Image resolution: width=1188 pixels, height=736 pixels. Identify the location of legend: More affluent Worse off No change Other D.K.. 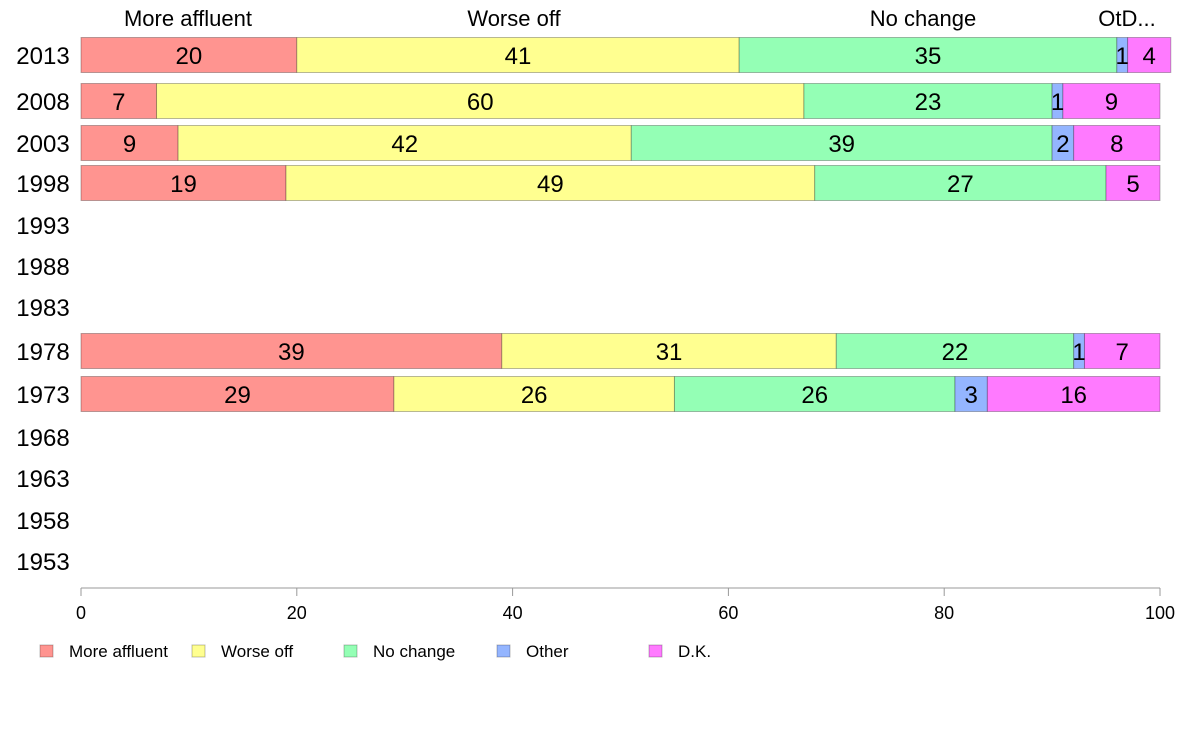
(375, 651).